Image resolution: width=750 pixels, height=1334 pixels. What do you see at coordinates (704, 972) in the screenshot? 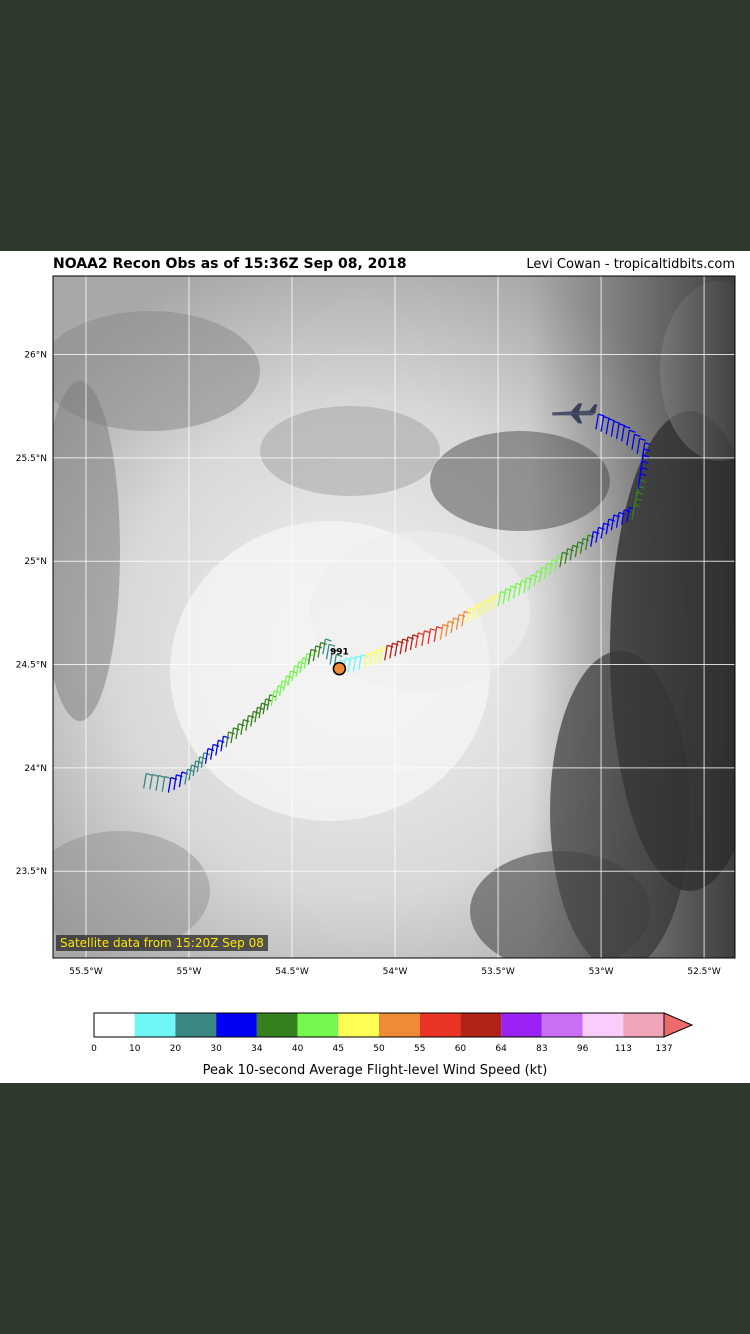
I see `lon-tick-label: 52.5°W` at bounding box center [704, 972].